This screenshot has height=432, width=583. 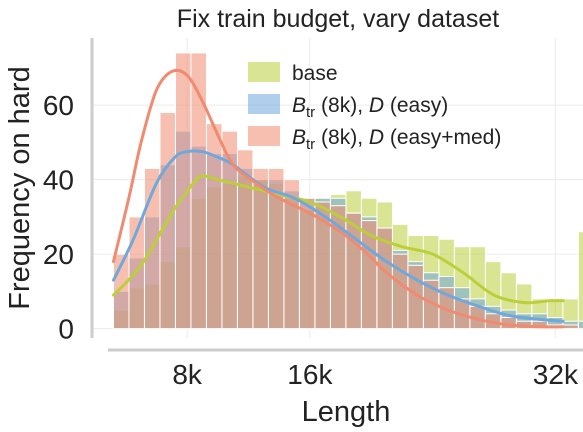 What do you see at coordinates (66, 329) in the screenshot?
I see `y-tick-label: 0` at bounding box center [66, 329].